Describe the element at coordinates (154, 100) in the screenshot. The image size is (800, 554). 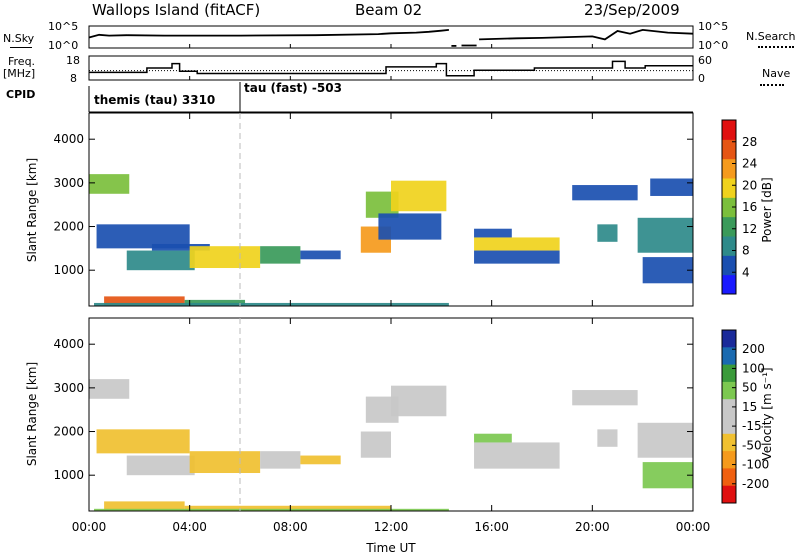
I see `cpid-label-1: themis (tau) 3310` at that location.